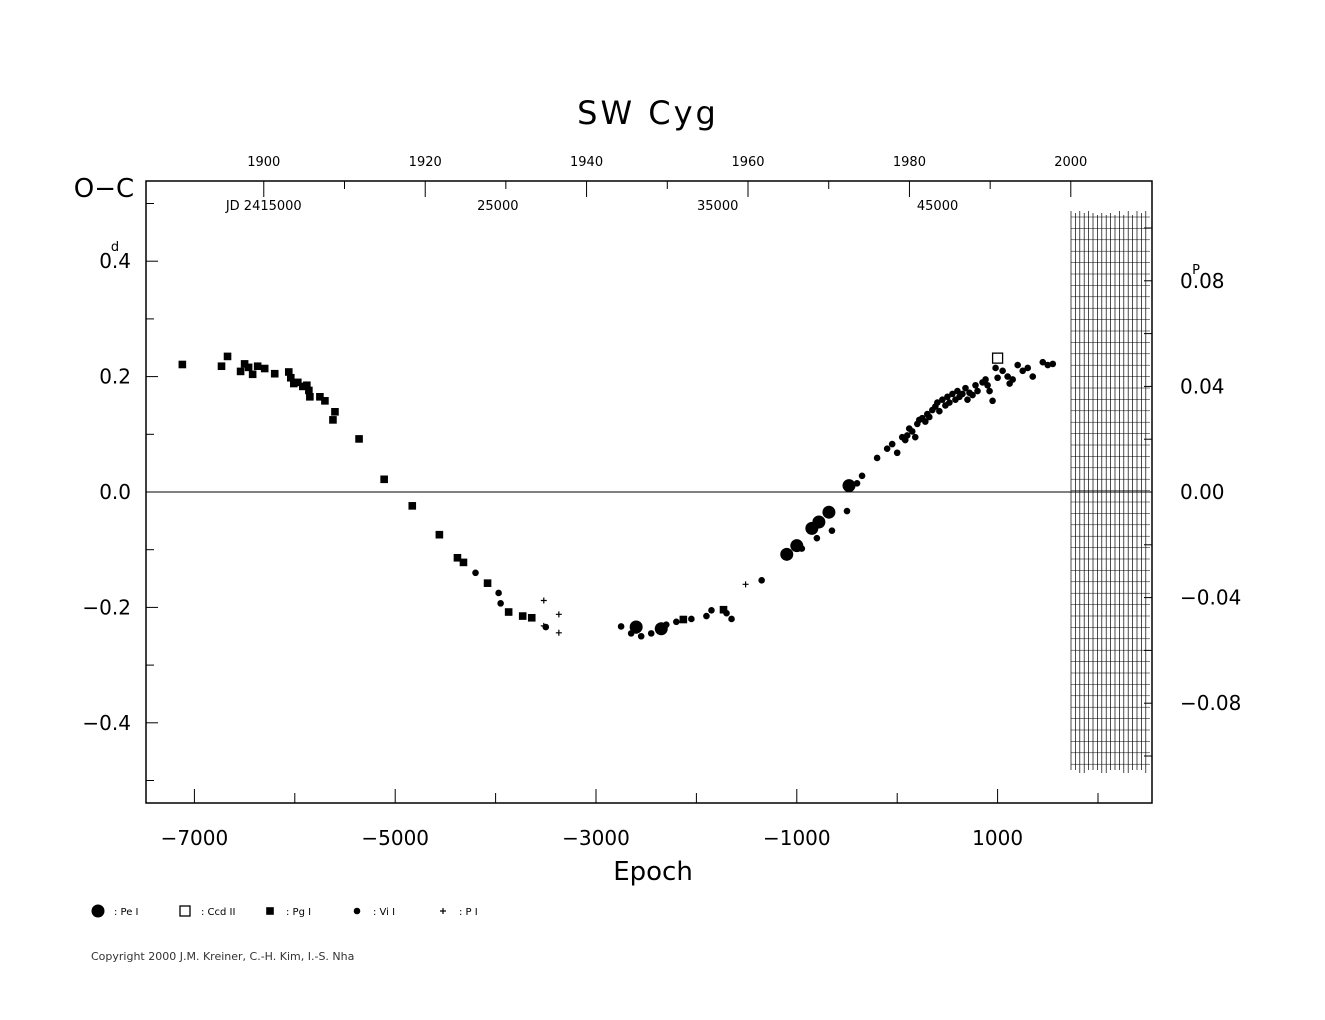  Describe the element at coordinates (909, 162) in the screenshot. I see `top-year-label: 1980` at that location.